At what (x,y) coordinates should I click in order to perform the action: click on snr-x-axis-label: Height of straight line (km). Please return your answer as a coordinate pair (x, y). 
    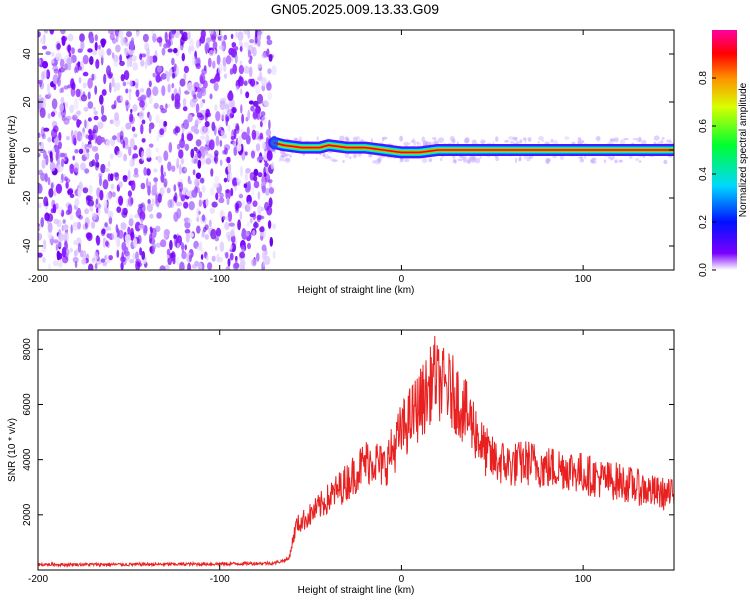
    Looking at the image, I should click on (356, 590).